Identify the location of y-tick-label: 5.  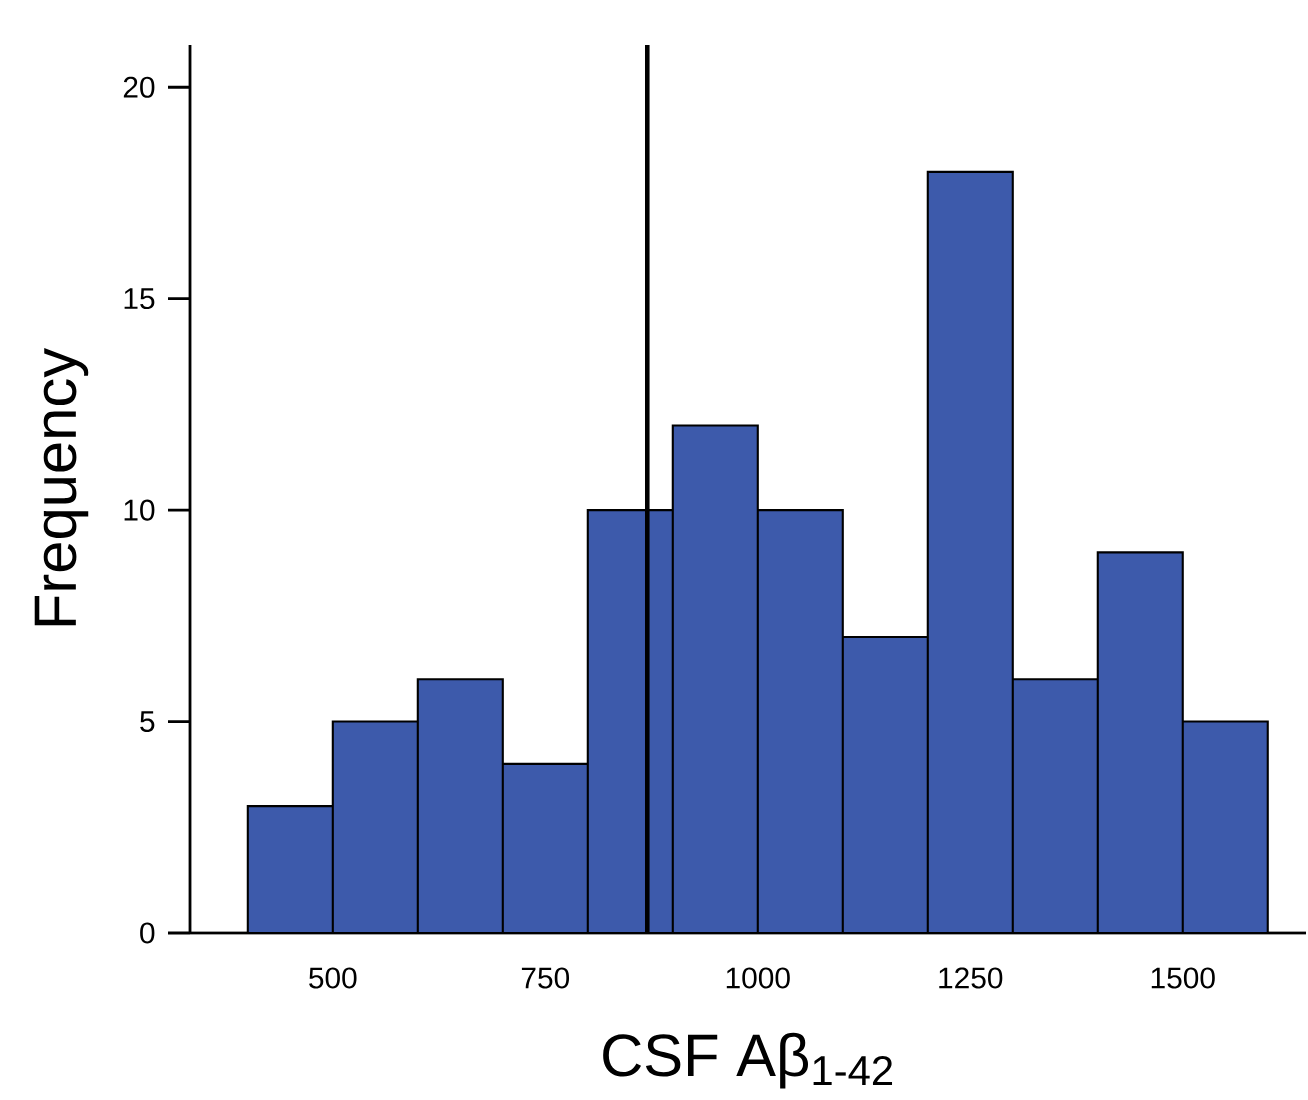
(147, 721).